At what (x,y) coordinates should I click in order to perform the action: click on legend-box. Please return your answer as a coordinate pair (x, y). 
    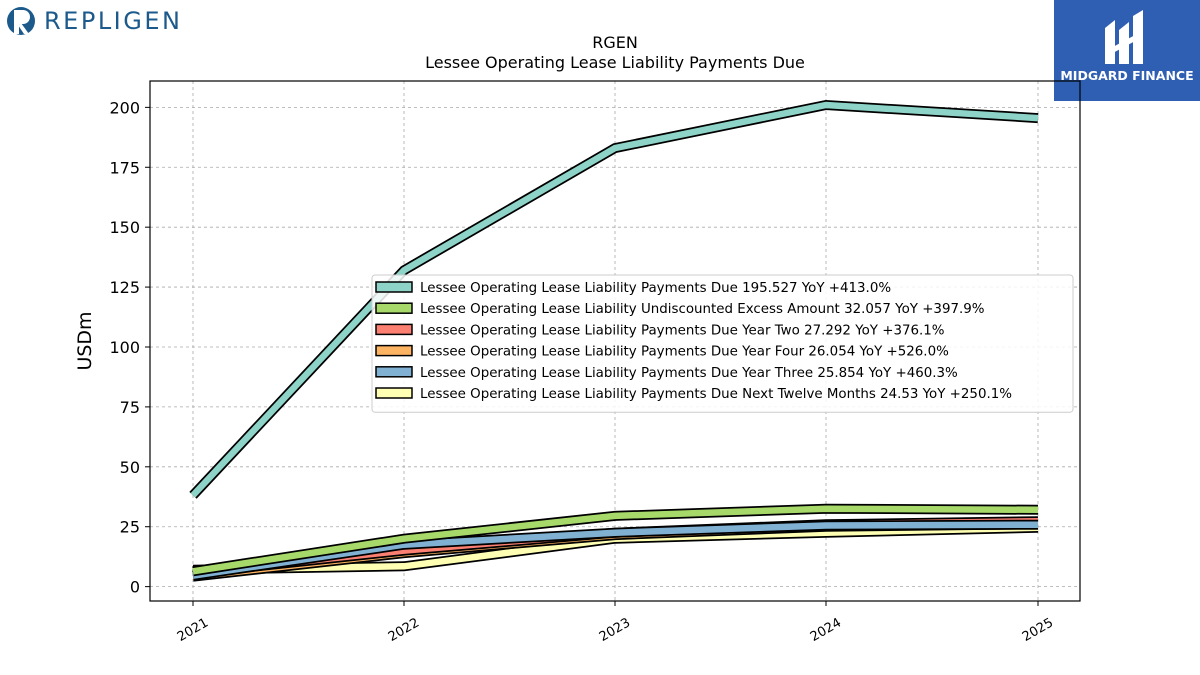
    Looking at the image, I should click on (722, 343).